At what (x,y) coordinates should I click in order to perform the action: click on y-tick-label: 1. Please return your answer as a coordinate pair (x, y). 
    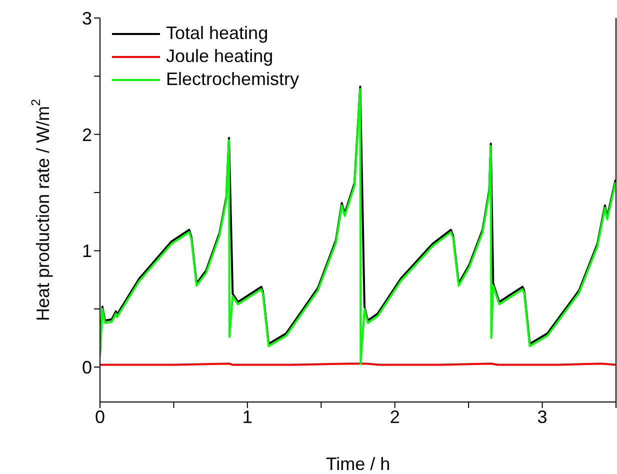
    Looking at the image, I should click on (87, 251).